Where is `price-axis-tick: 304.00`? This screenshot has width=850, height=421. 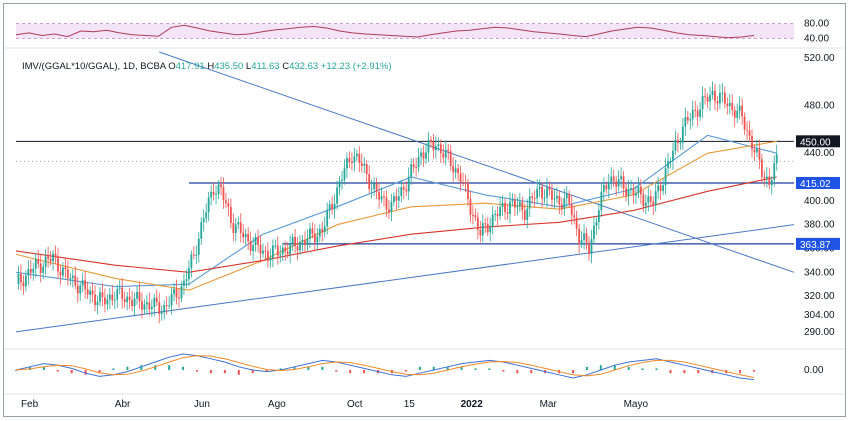
price-axis-tick: 304.00 is located at coordinates (819, 315).